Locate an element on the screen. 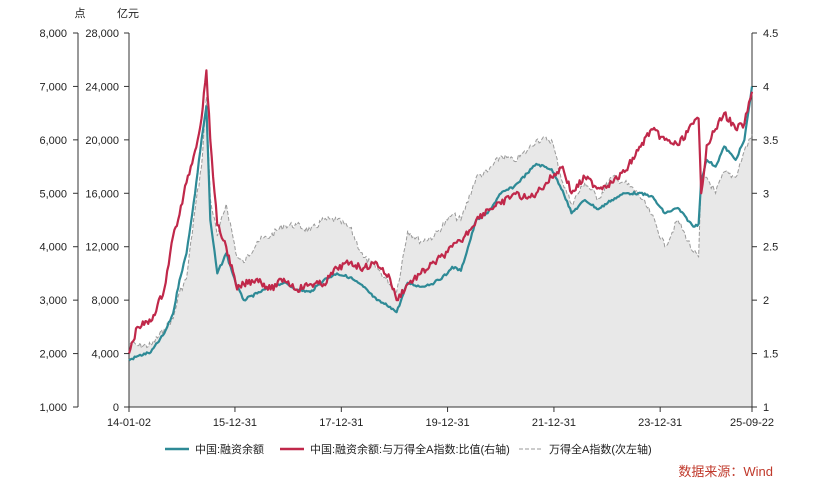  left-outer-axis-tick-label: 4,000 is located at coordinates (53, 248).